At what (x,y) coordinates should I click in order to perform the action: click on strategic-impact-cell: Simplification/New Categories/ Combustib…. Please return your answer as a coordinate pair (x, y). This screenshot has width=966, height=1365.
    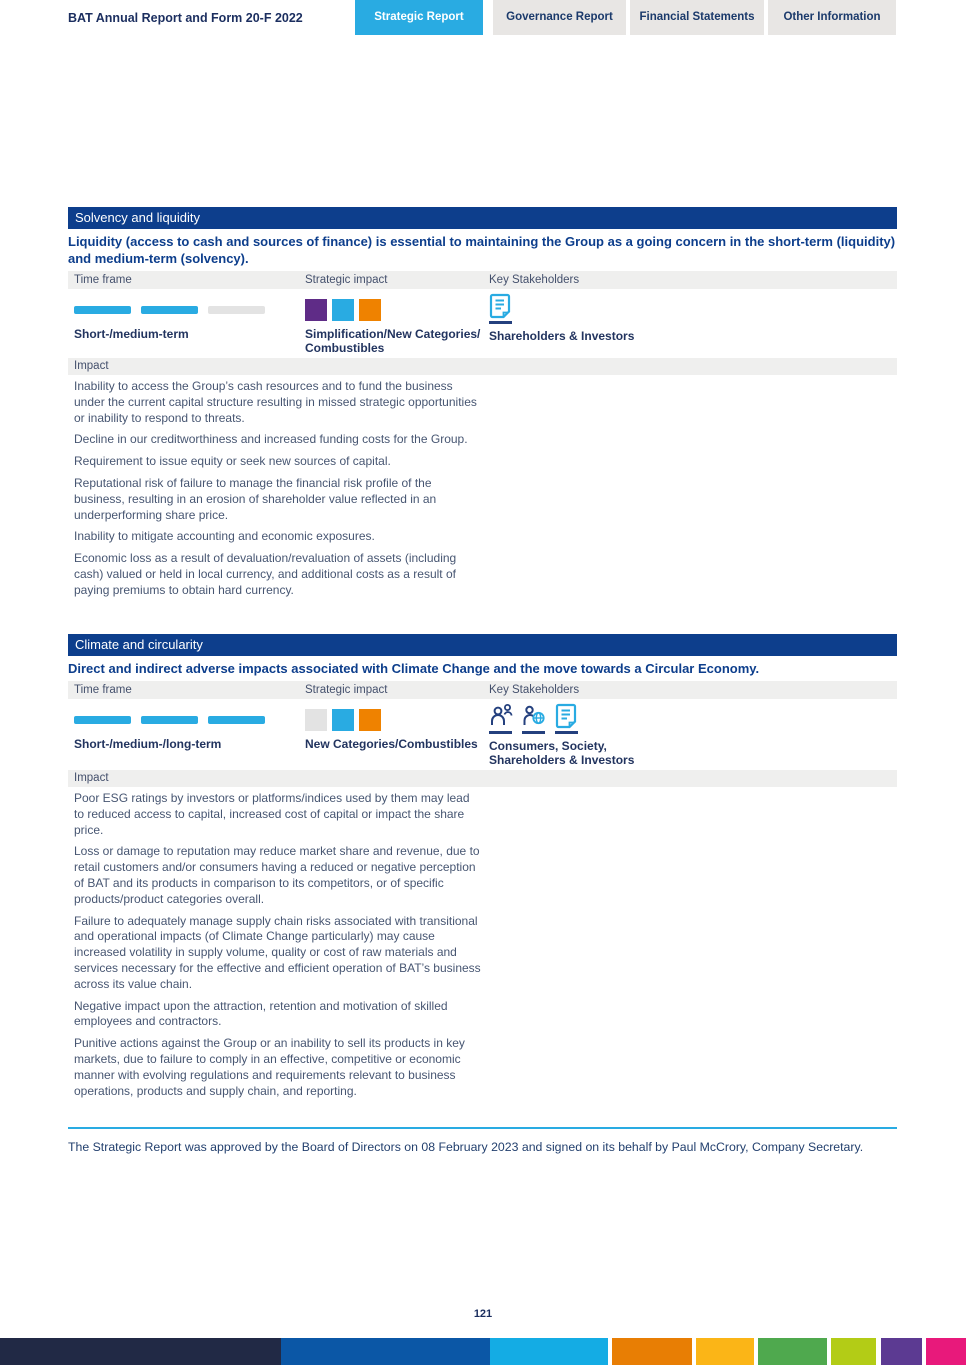
    Looking at the image, I should click on (397, 324).